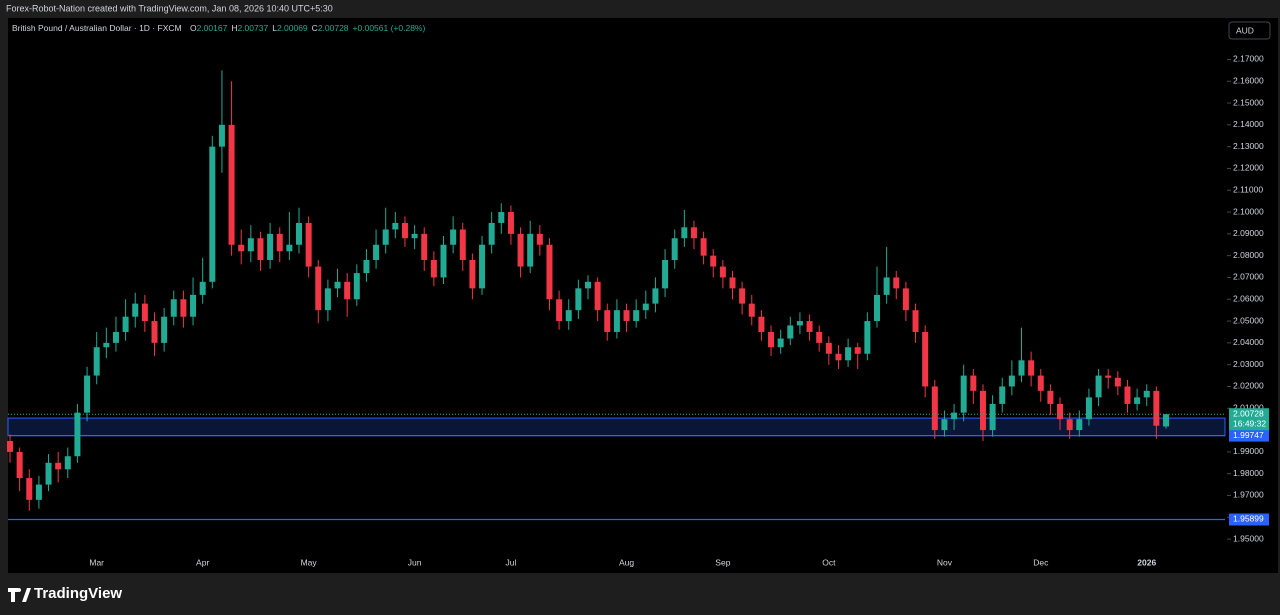  What do you see at coordinates (945, 562) in the screenshot?
I see `x-tick-label: Nov` at bounding box center [945, 562].